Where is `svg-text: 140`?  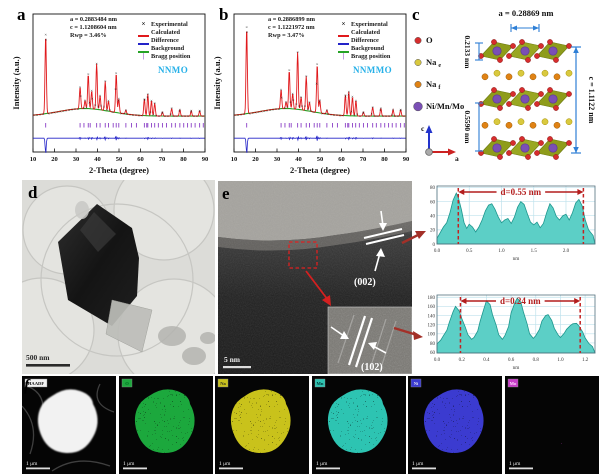 svg-text: 140 is located at coordinates (432, 316).